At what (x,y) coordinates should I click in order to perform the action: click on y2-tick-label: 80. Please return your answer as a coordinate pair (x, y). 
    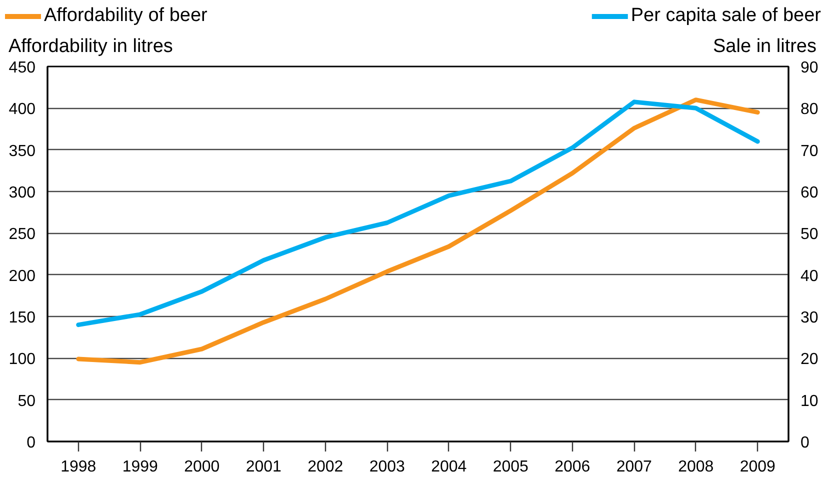
    Looking at the image, I should click on (809, 109).